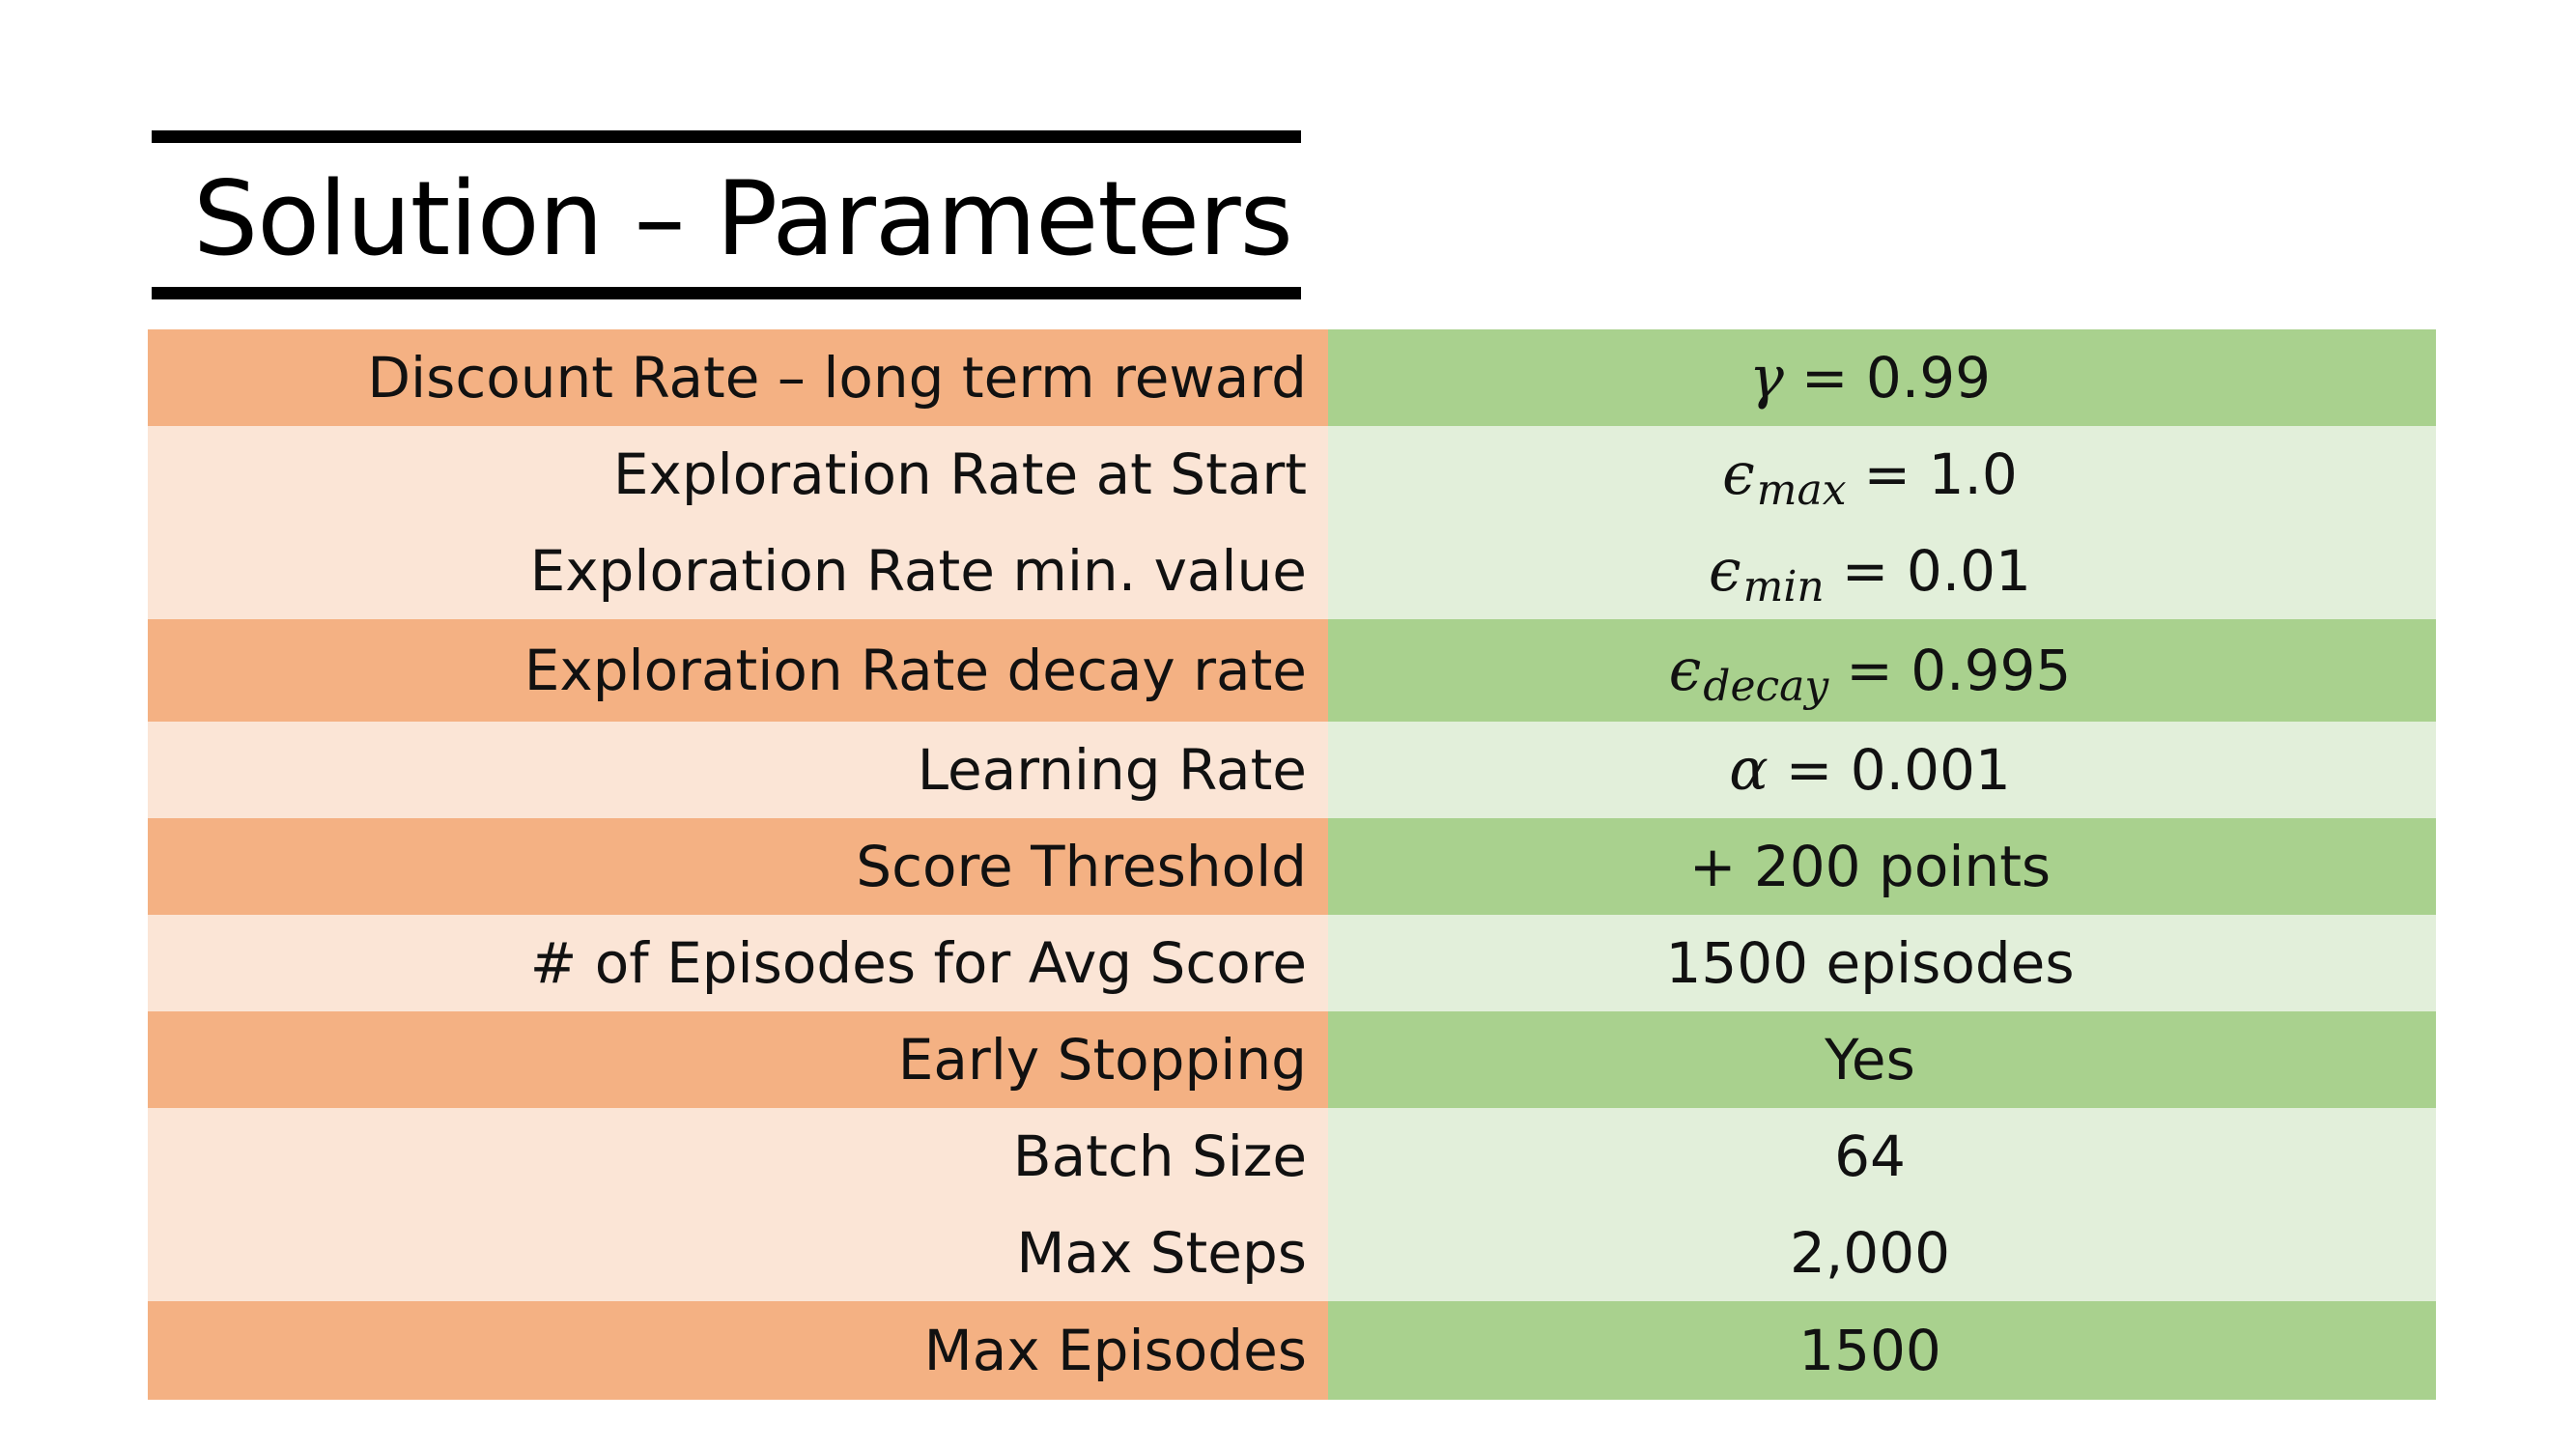  I want to click on parameter-value-cell: 64, so click(1882, 1156).